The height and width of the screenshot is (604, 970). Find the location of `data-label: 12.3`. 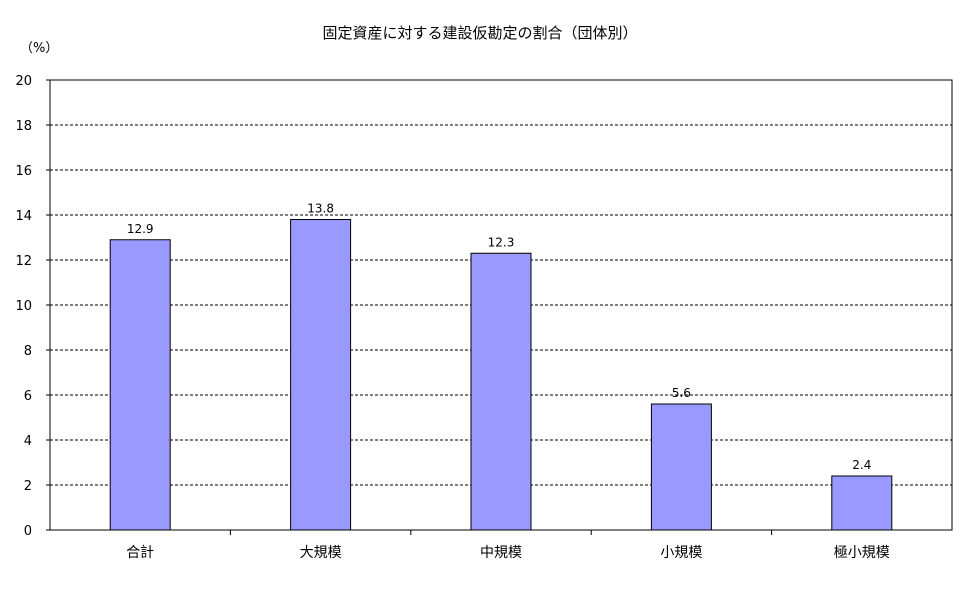

data-label: 12.3 is located at coordinates (501, 242).